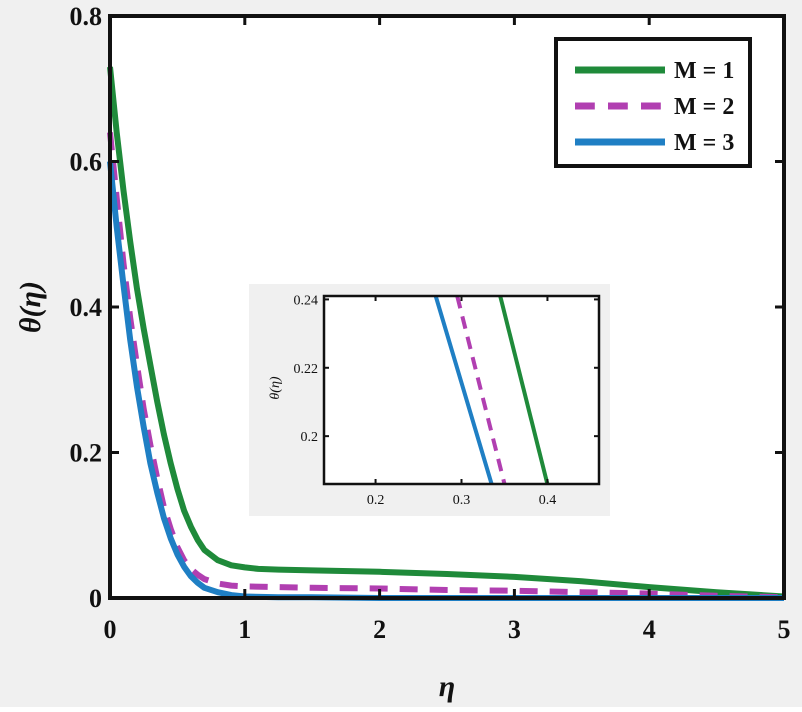 The width and height of the screenshot is (802, 712). What do you see at coordinates (649, 629) in the screenshot?
I see `x-tick-label: 4` at bounding box center [649, 629].